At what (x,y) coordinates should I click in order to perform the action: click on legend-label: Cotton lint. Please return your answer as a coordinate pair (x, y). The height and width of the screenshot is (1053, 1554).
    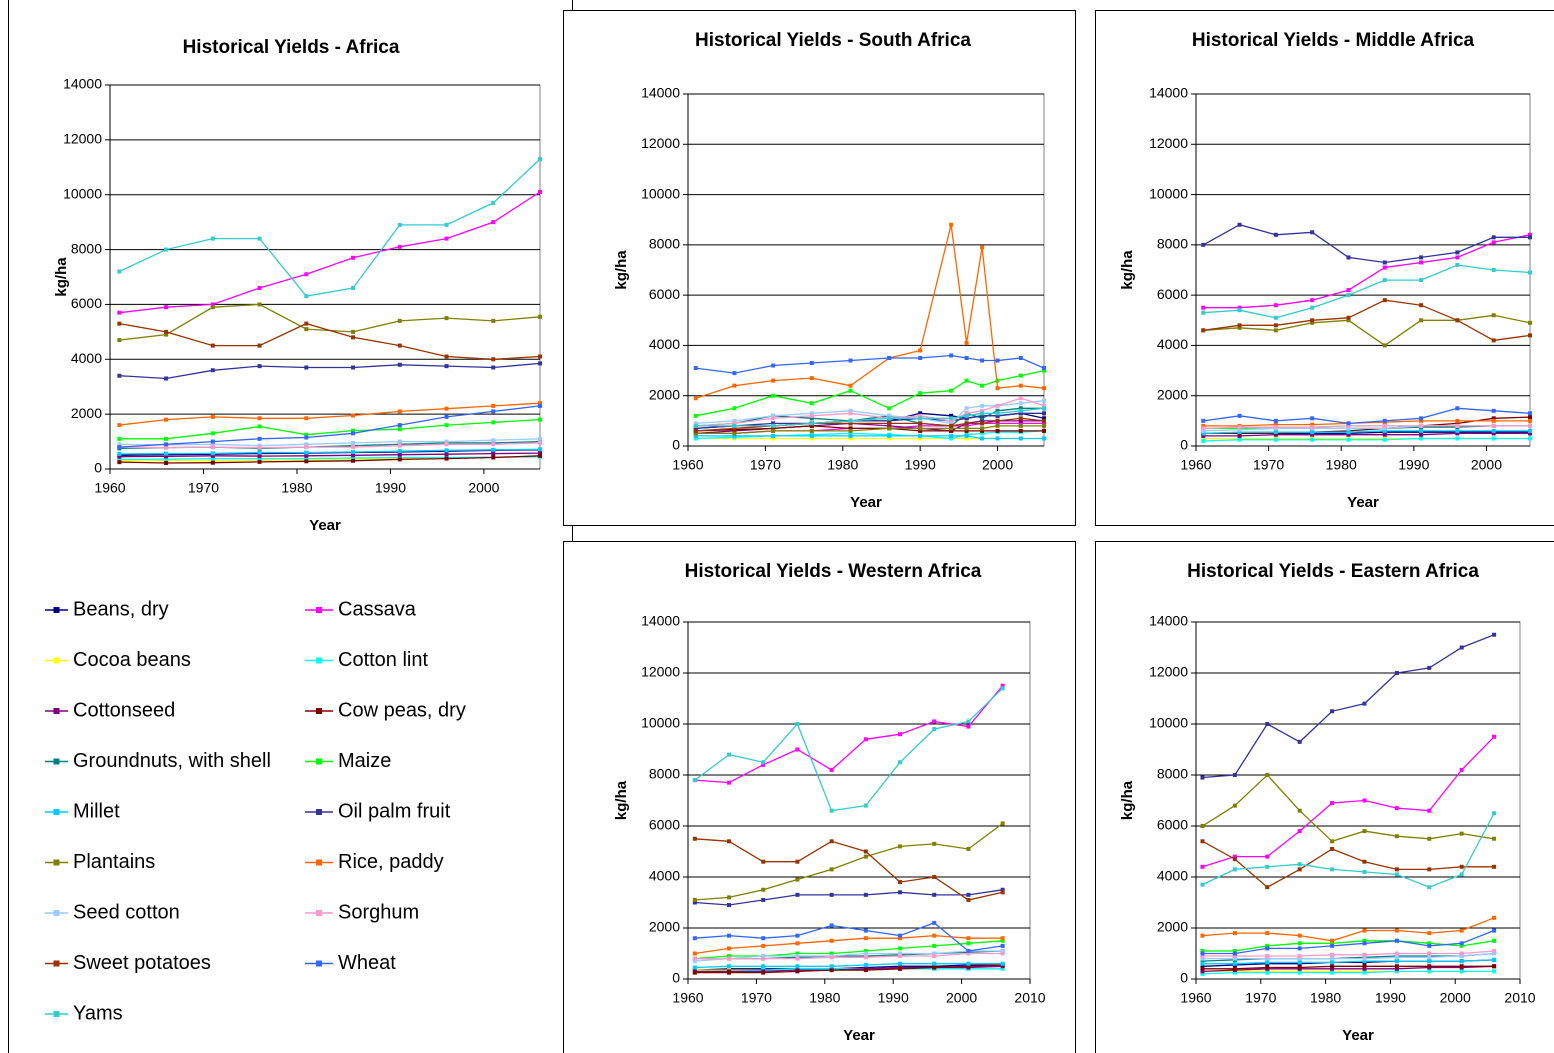
    Looking at the image, I should click on (383, 660).